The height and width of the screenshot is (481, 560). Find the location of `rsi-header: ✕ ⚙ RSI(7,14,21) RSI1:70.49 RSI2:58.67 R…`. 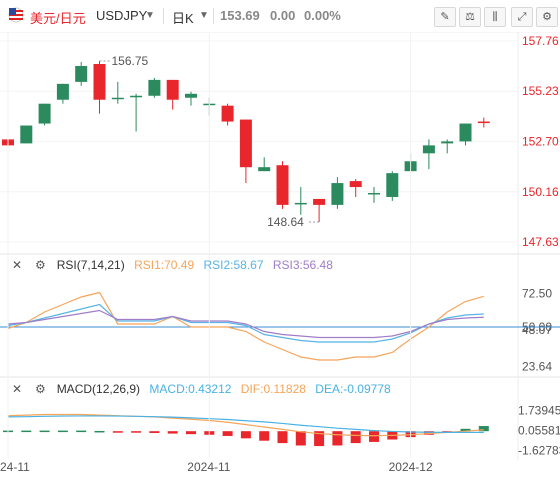

rsi-header: ✕ ⚙ RSI(7,14,21) RSI1:70.49 RSI2:58.67 R… is located at coordinates (174, 267).